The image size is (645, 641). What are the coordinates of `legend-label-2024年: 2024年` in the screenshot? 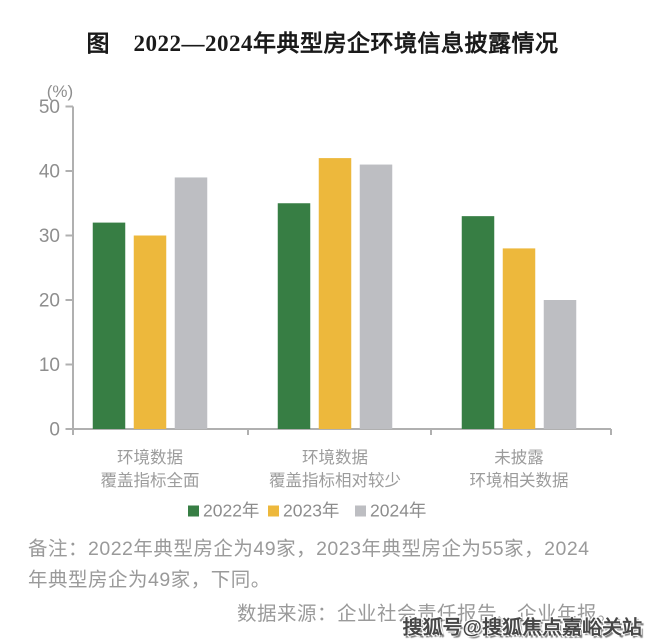 It's located at (398, 511).